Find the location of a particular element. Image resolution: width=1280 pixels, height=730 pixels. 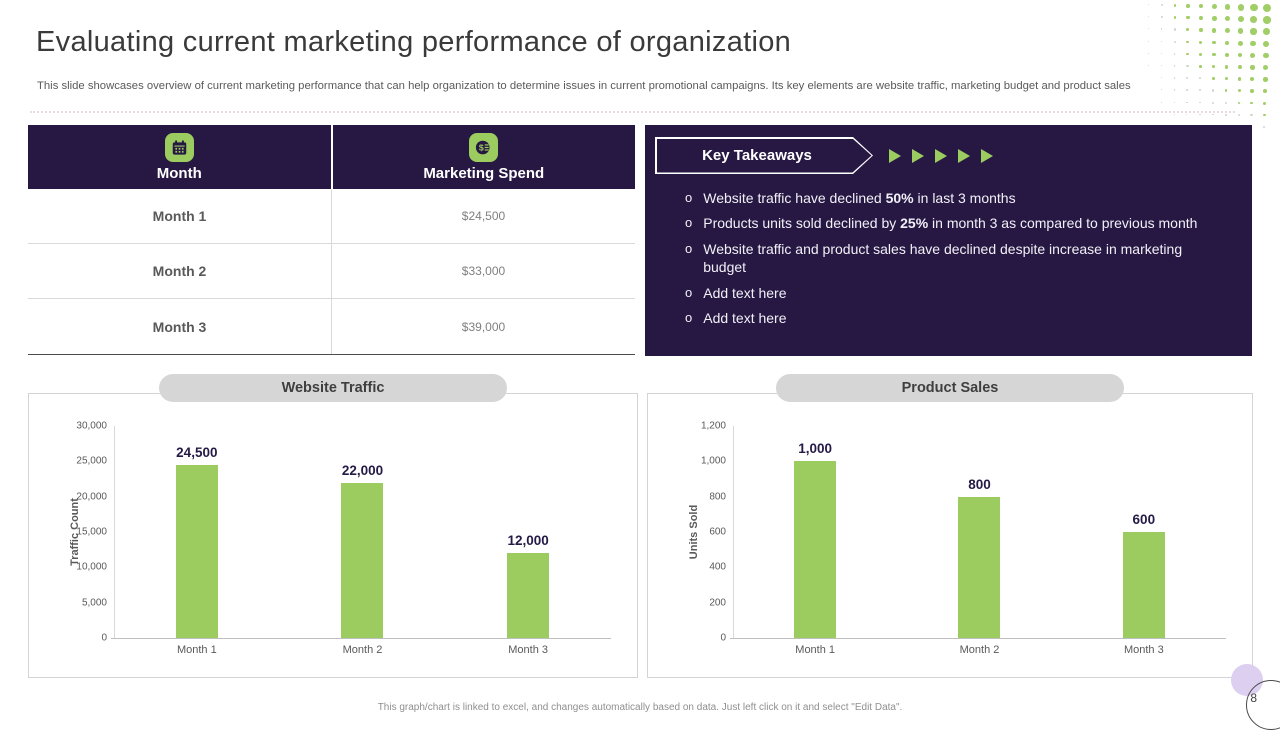

y-axis-tick: 30,000 is located at coordinates (91, 426).